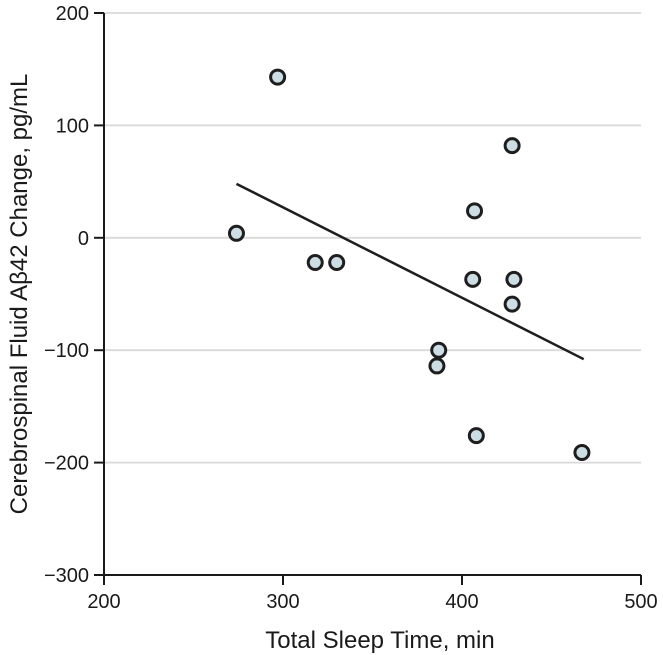  What do you see at coordinates (72, 14) in the screenshot?
I see `y-tick-label: 200` at bounding box center [72, 14].